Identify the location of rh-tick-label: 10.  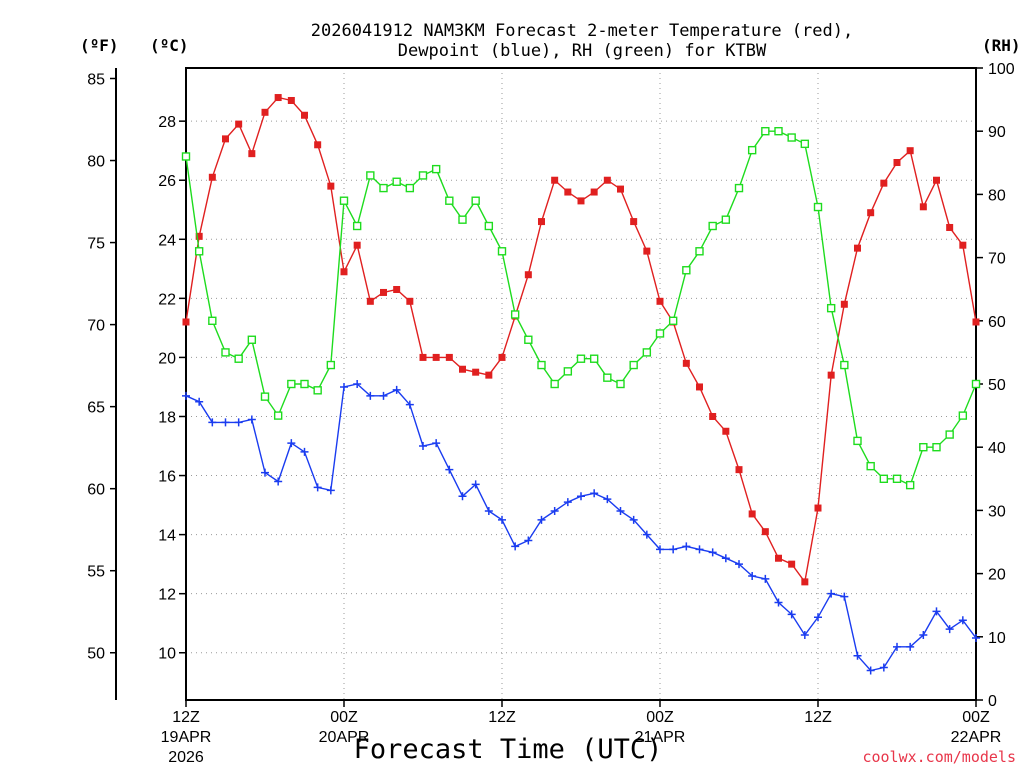
(997, 638).